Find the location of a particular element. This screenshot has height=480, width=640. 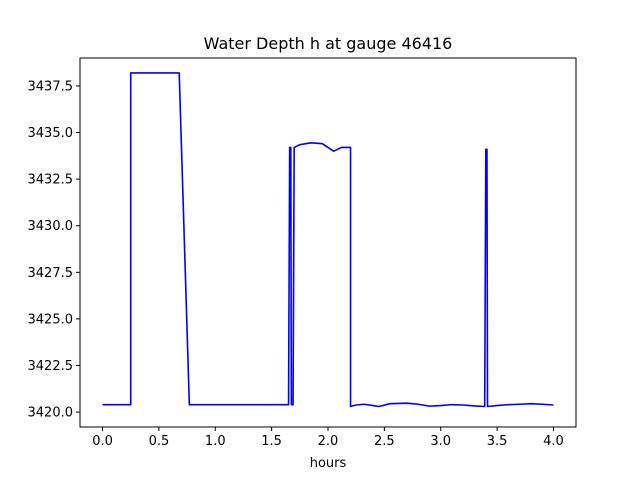

x-tick-label: 4.0 is located at coordinates (553, 441).